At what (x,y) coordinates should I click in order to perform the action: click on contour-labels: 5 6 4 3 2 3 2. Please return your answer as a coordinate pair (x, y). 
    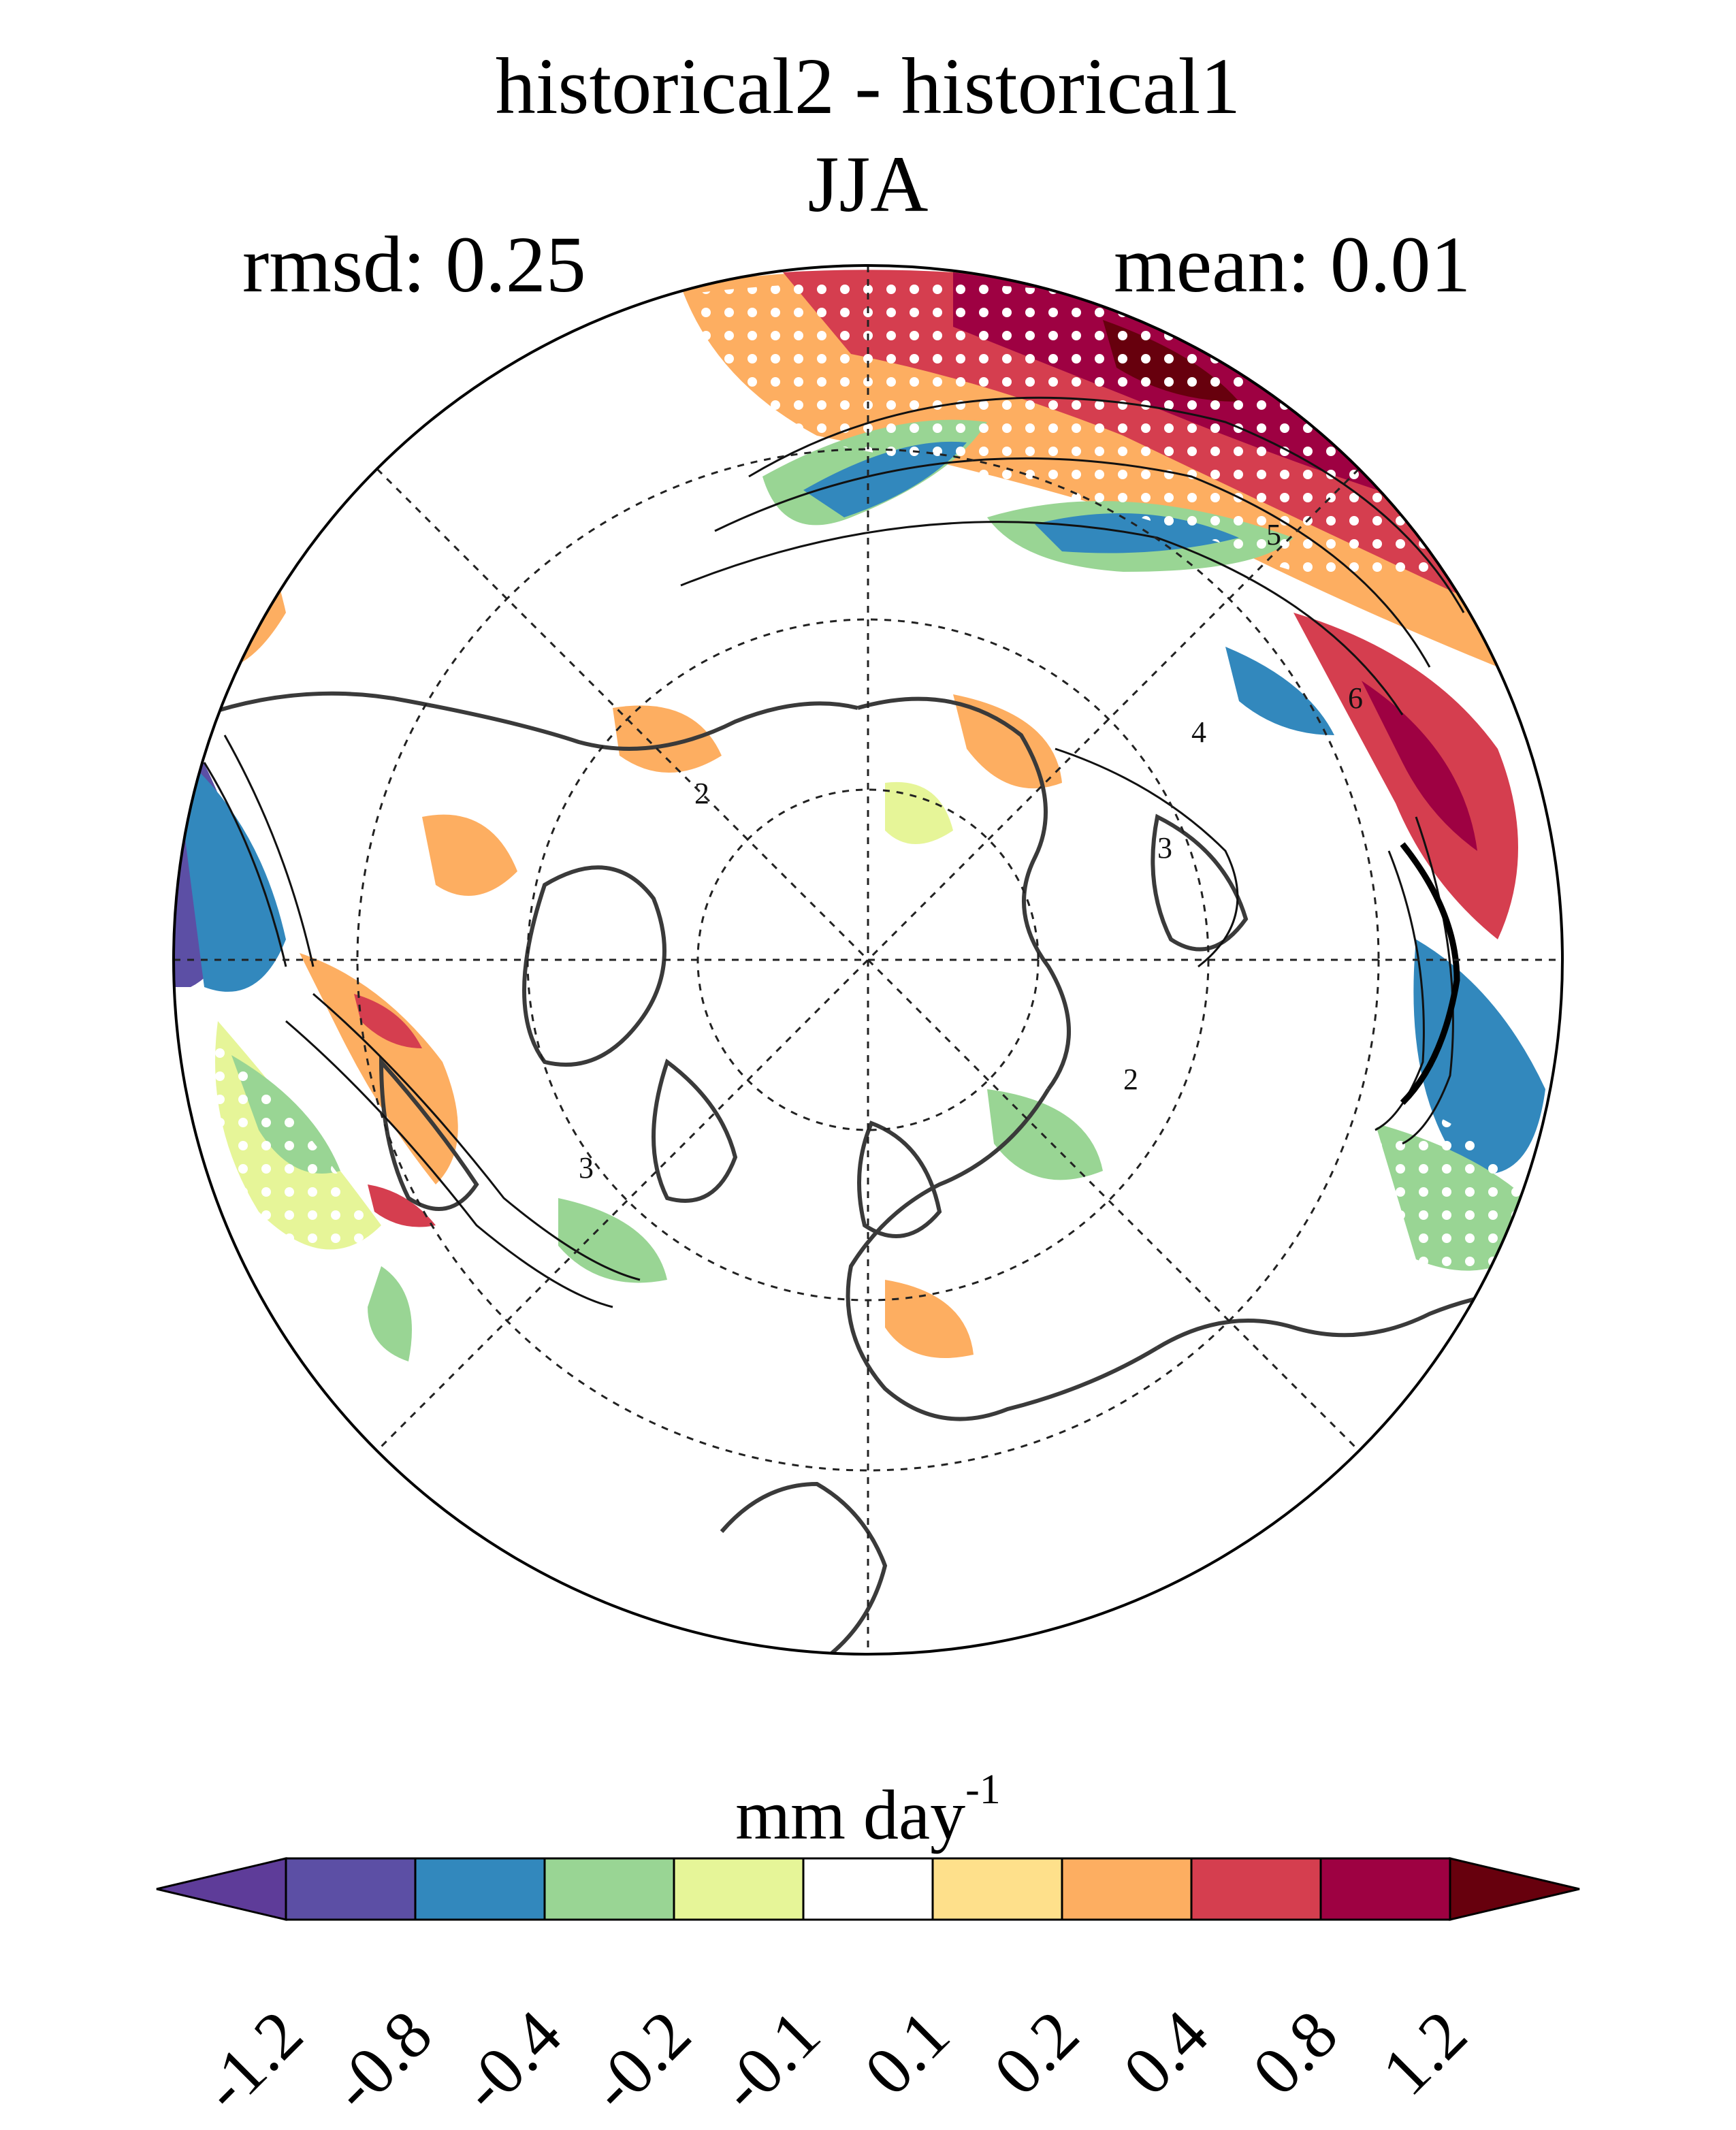
    Looking at the image, I should click on (971, 851).